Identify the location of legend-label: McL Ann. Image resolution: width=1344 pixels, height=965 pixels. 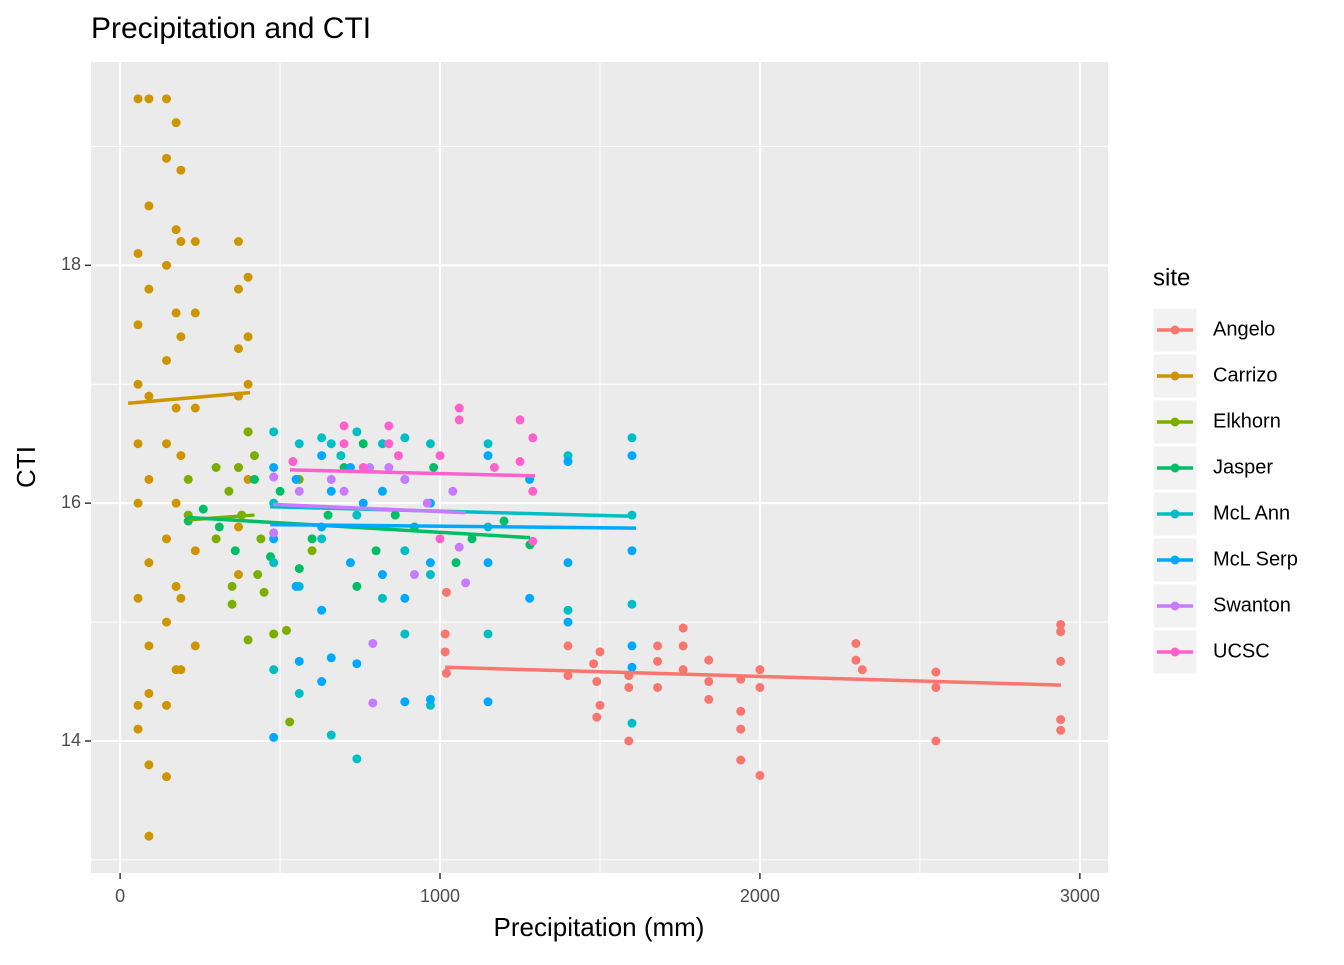
(1251, 513).